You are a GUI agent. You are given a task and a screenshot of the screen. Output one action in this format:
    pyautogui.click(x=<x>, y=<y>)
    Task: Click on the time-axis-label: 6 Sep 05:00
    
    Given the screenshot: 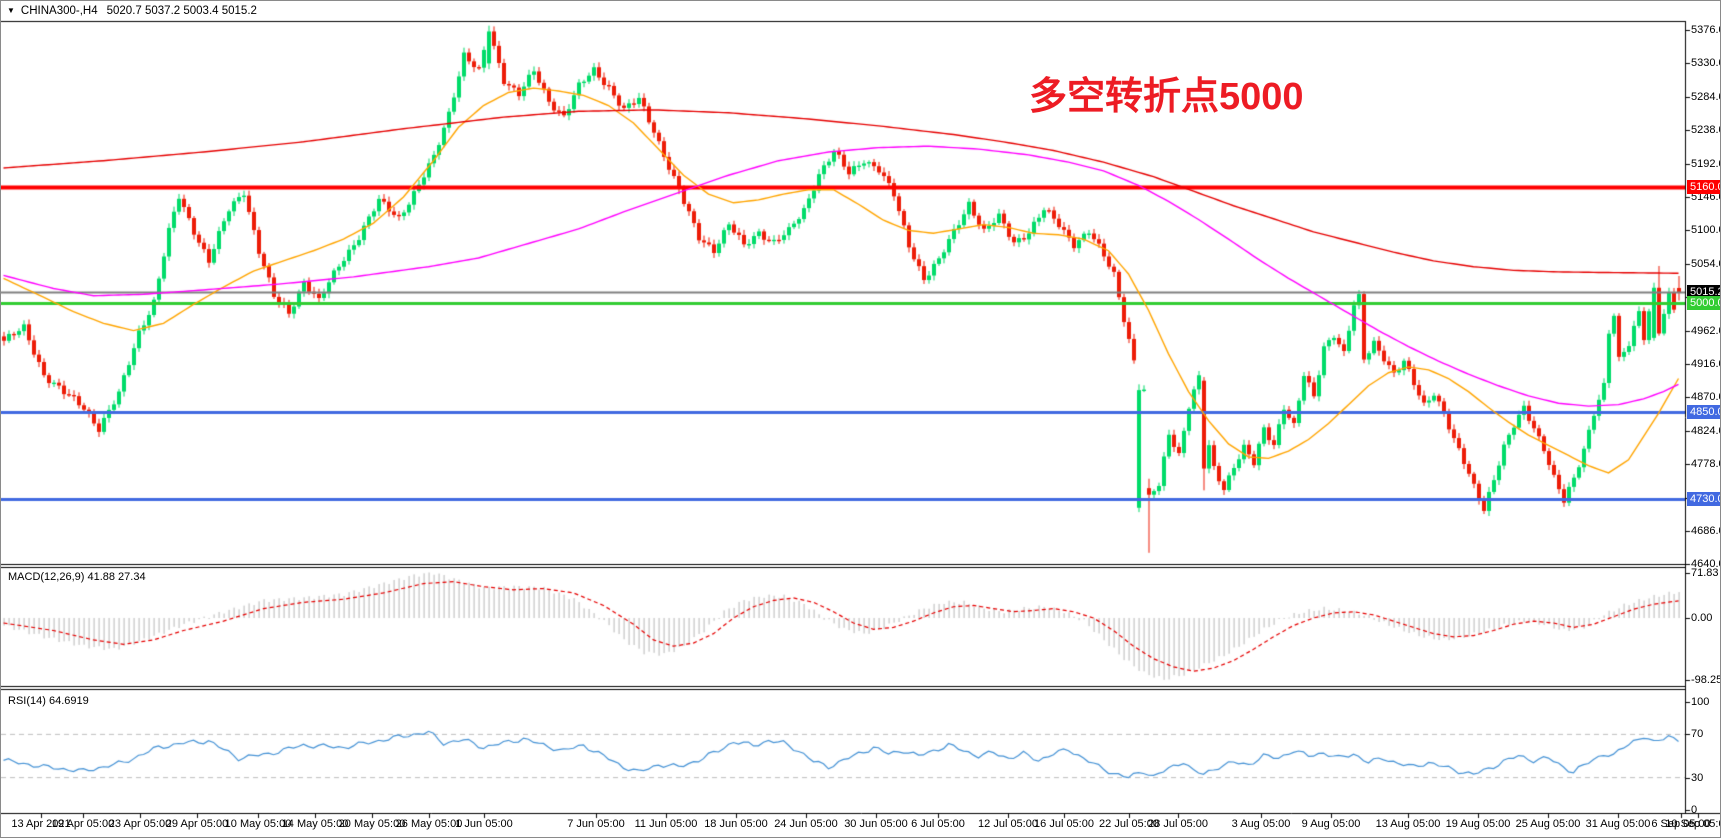 What is the action you would take?
    pyautogui.click(x=1681, y=824)
    